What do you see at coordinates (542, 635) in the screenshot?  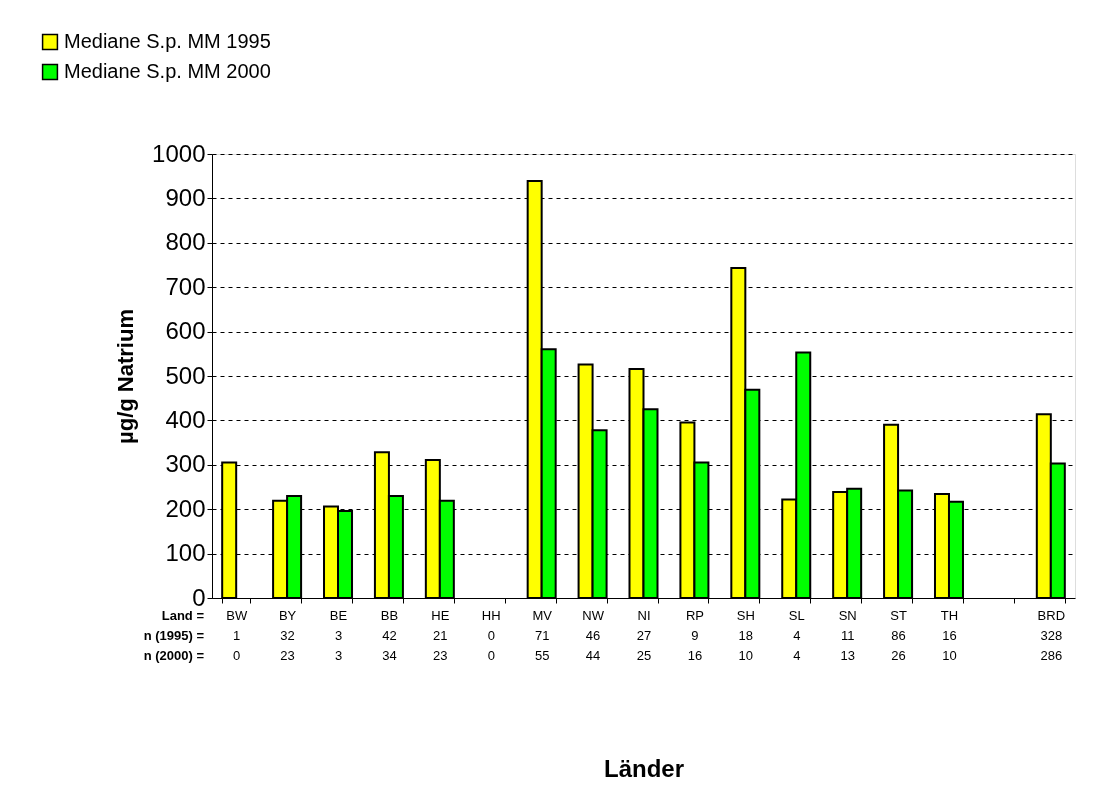 I see `x-tick-label: MV 71 55` at bounding box center [542, 635].